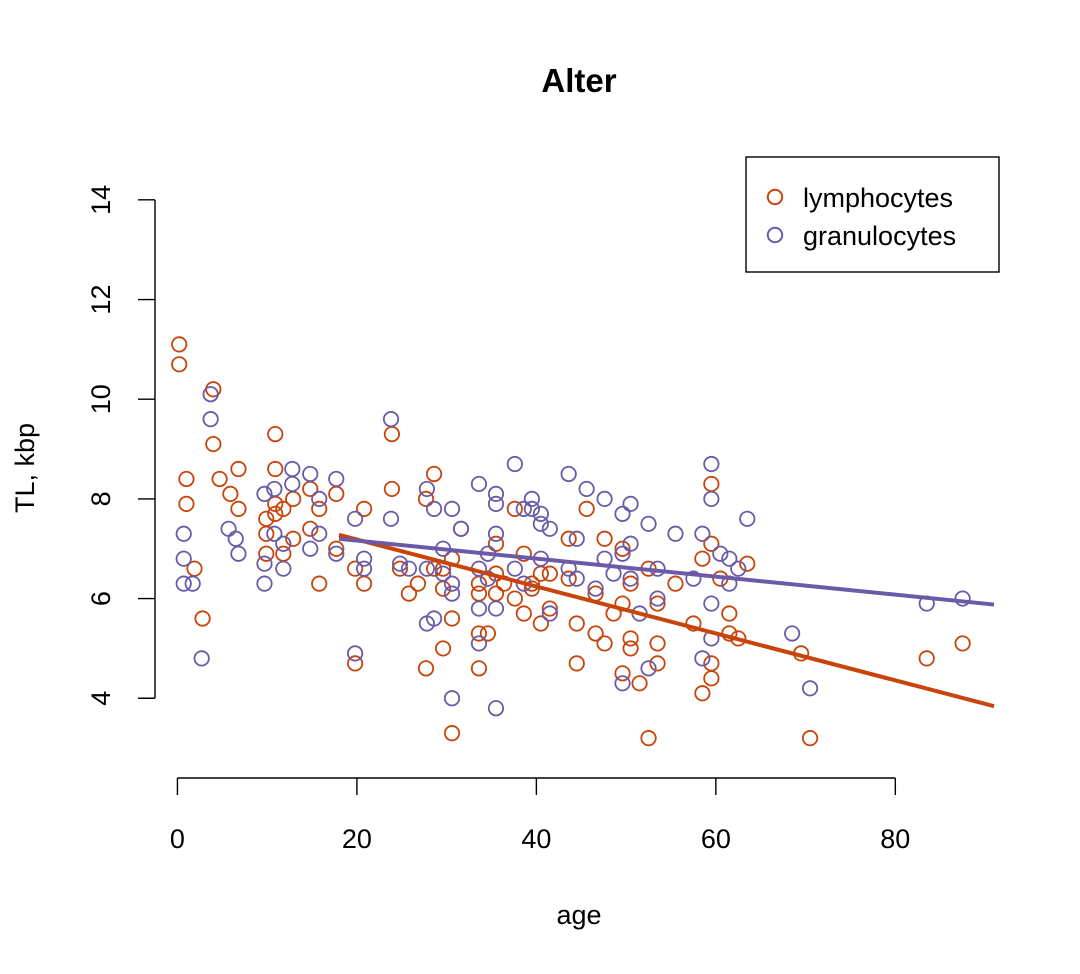  I want to click on x-tick-label: 60, so click(716, 839).